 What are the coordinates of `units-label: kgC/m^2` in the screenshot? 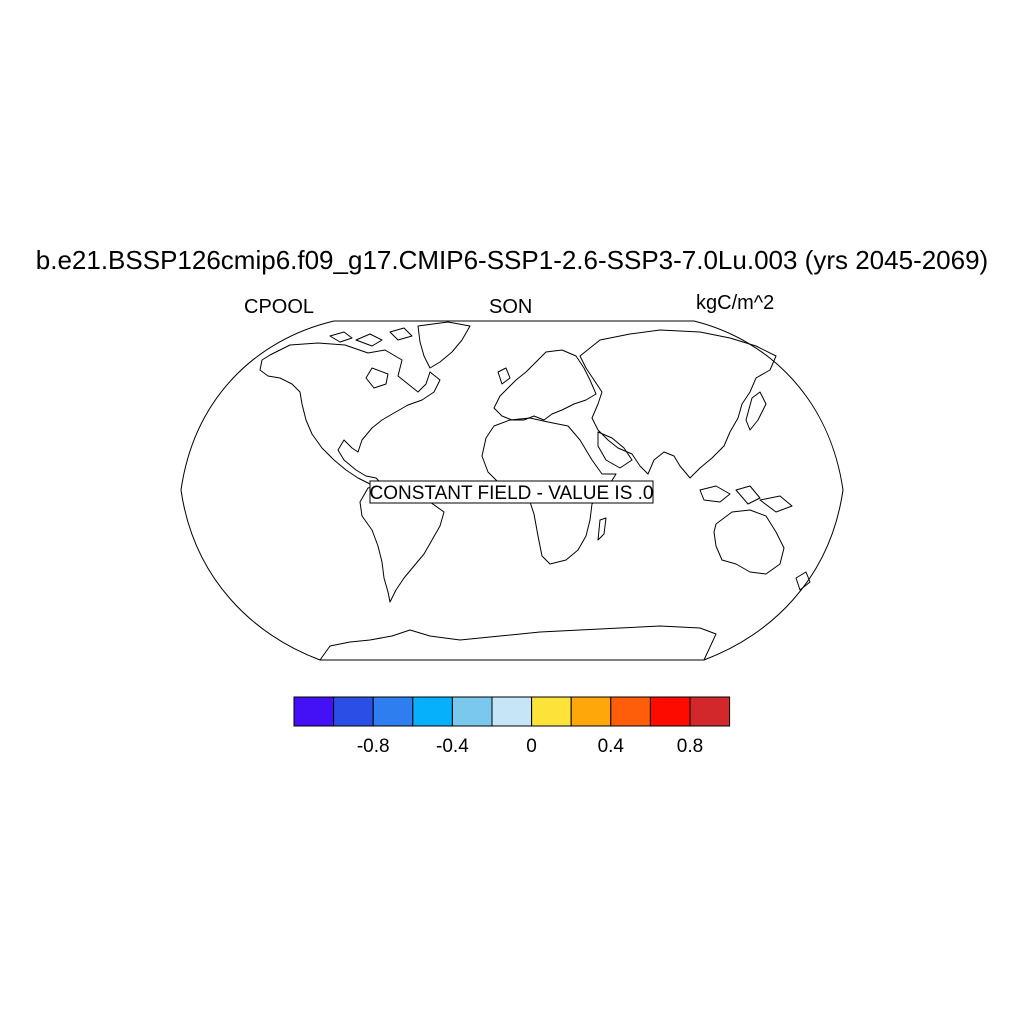 It's located at (735, 303).